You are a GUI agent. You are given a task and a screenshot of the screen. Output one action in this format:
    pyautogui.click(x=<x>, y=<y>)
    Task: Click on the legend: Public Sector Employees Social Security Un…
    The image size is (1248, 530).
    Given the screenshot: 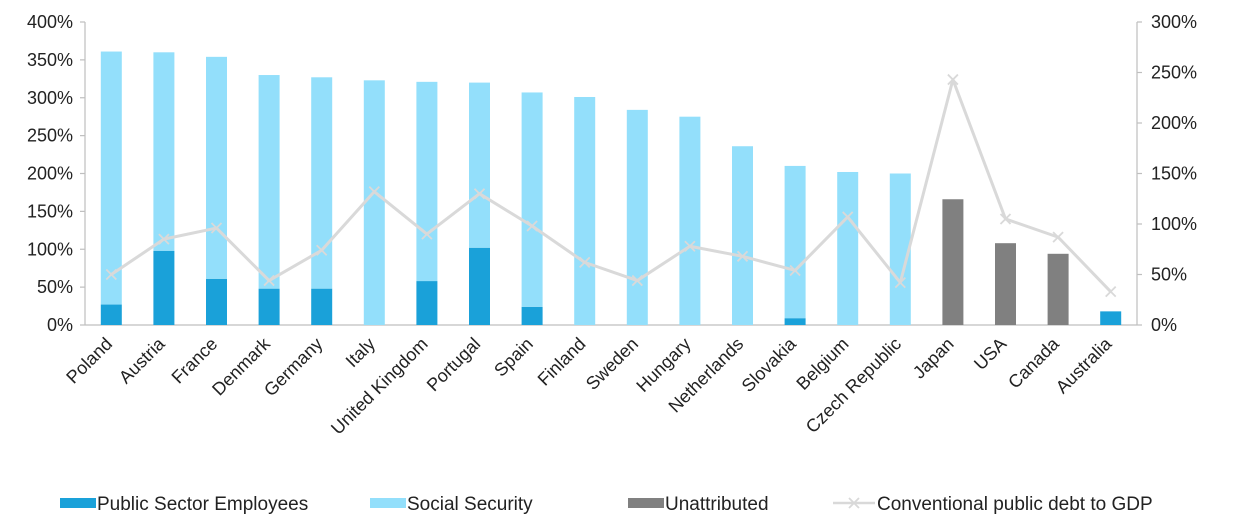 What is the action you would take?
    pyautogui.click(x=606, y=504)
    